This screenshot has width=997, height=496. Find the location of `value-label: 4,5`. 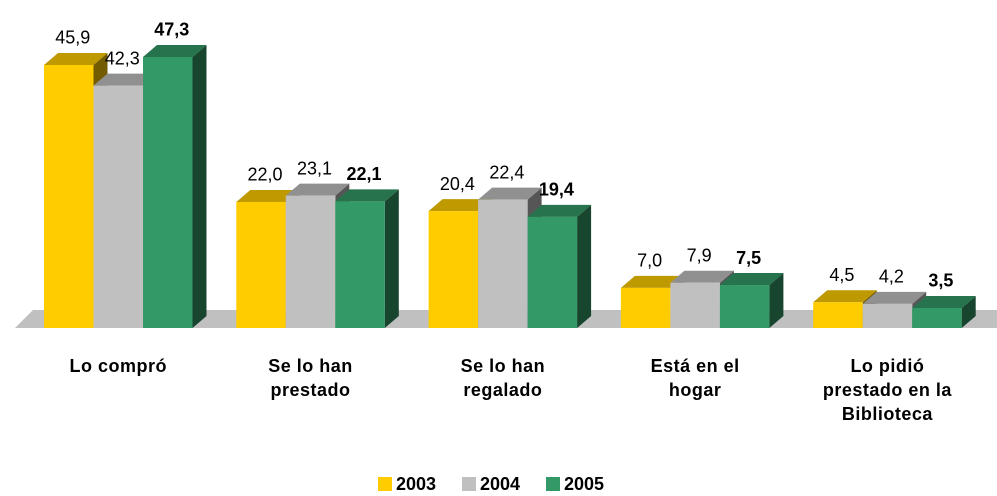

value-label: 4,5 is located at coordinates (841, 275).